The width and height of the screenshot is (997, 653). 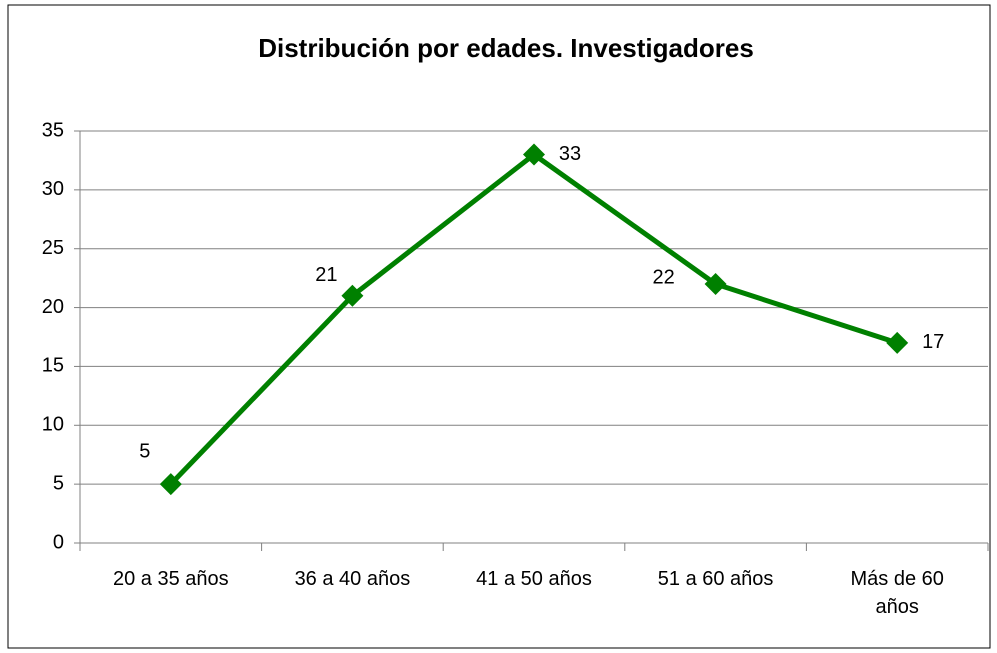 I want to click on x-tick-label: 41 a 50 años, so click(x=534, y=579).